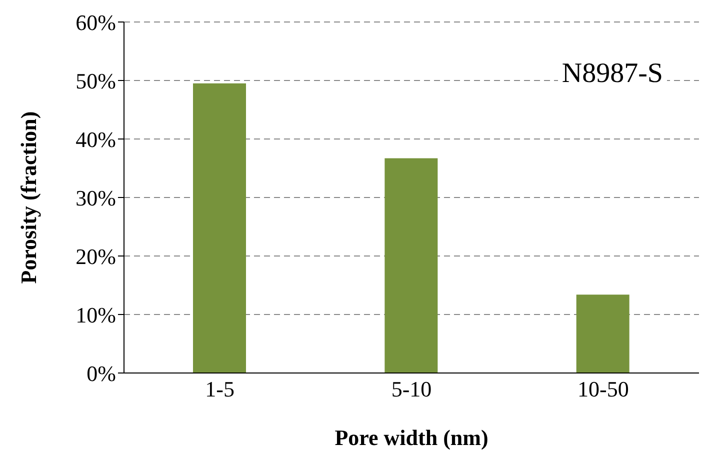 Image resolution: width=715 pixels, height=469 pixels. I want to click on x-tick-label: 5-10, so click(411, 389).